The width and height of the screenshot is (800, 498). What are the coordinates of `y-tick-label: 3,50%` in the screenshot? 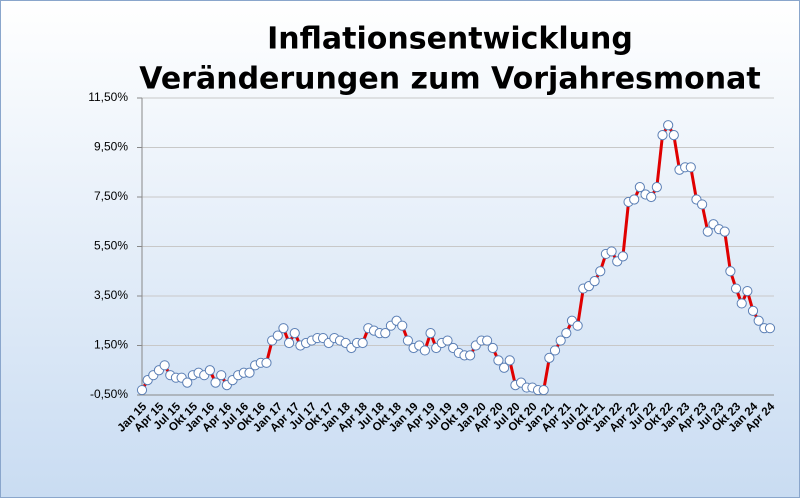 It's located at (111, 295).